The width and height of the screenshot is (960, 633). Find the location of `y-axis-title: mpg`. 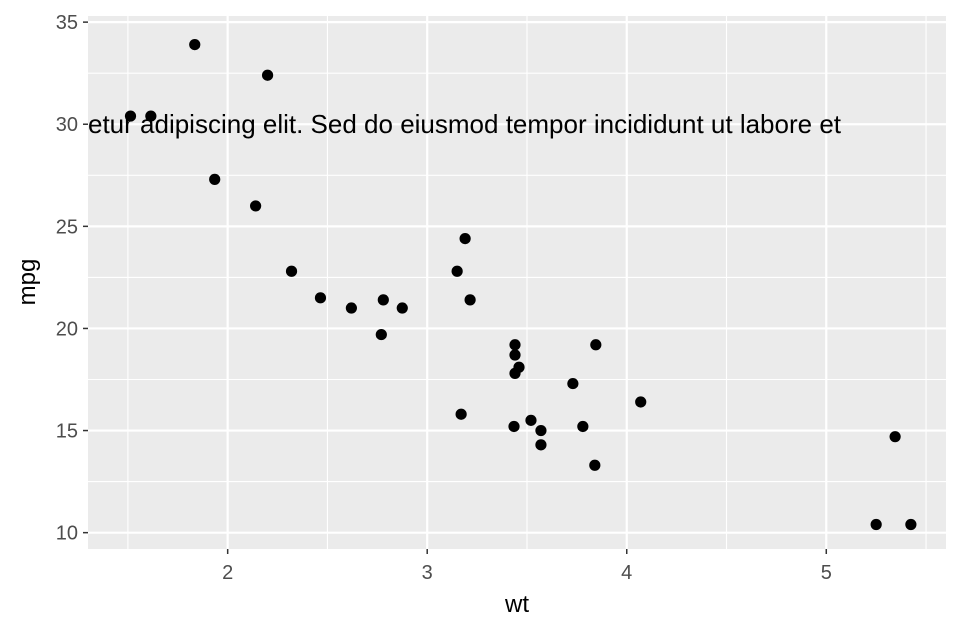

y-axis-title: mpg is located at coordinates (27, 282).